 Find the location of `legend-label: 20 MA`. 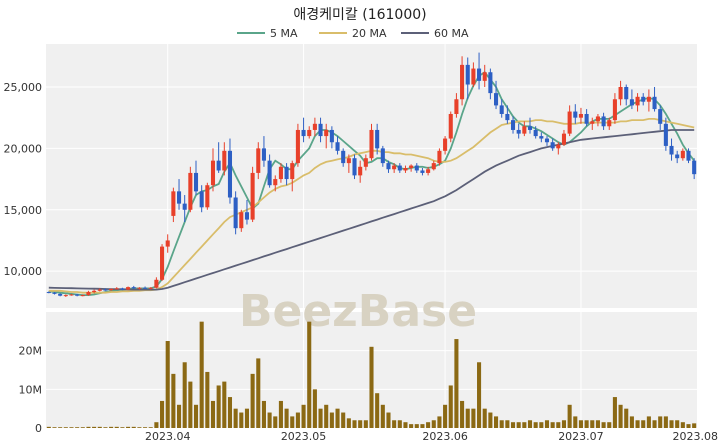

legend-label: 20 MA is located at coordinates (369, 33).